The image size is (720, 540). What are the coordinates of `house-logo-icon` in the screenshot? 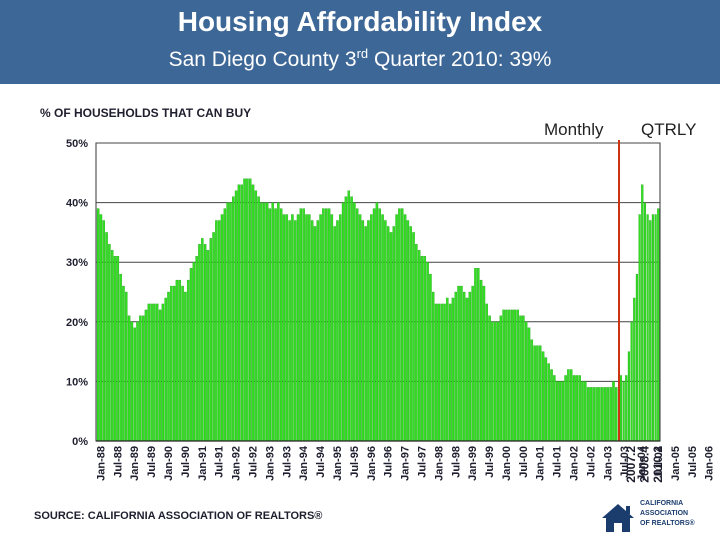 It's located at (618, 518).